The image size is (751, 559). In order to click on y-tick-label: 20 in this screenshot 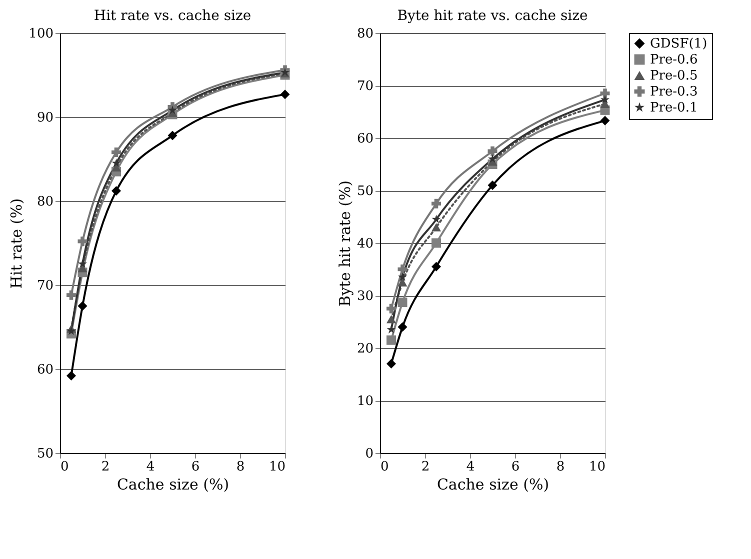, I will do `click(365, 349)`.